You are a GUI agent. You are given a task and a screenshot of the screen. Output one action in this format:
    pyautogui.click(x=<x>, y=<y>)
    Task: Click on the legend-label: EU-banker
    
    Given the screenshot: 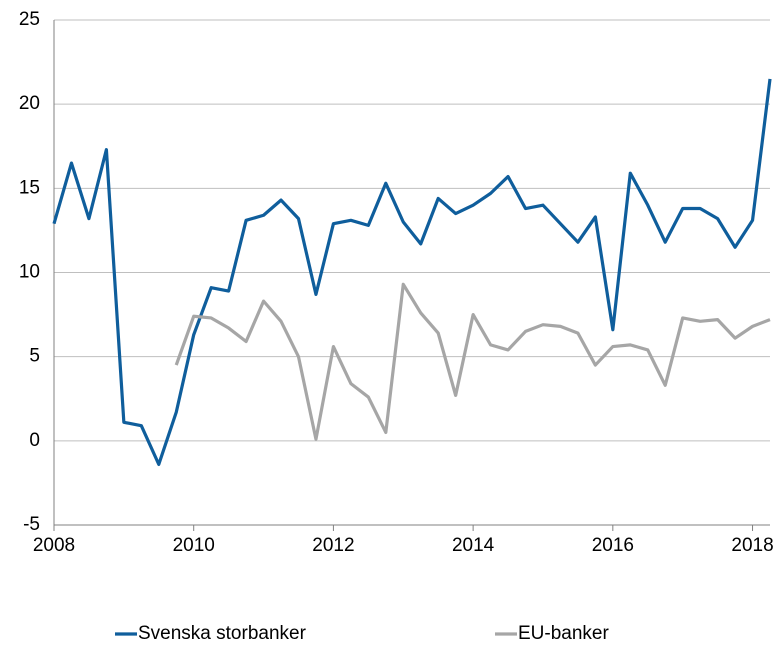 What is the action you would take?
    pyautogui.click(x=563, y=633)
    